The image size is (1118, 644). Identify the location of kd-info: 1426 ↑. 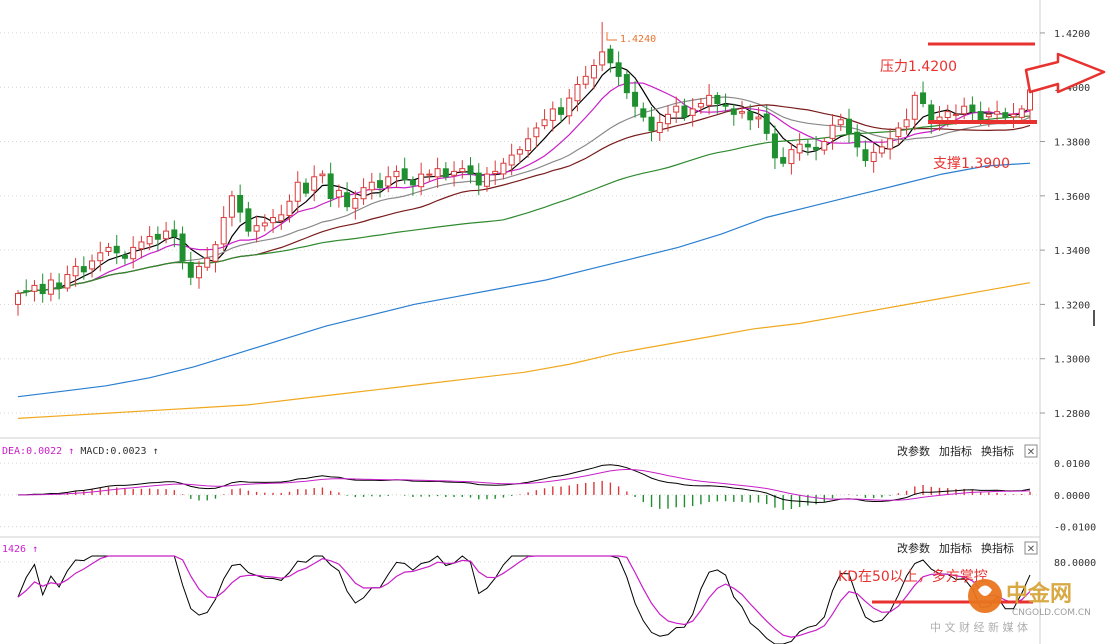
(20, 549).